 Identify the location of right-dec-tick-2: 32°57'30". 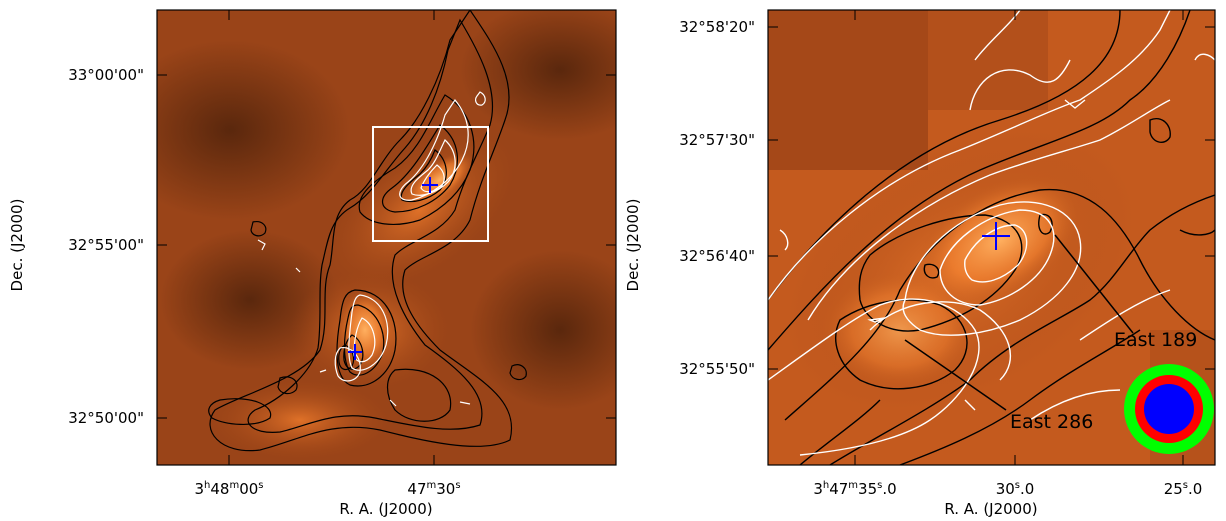
(717, 140).